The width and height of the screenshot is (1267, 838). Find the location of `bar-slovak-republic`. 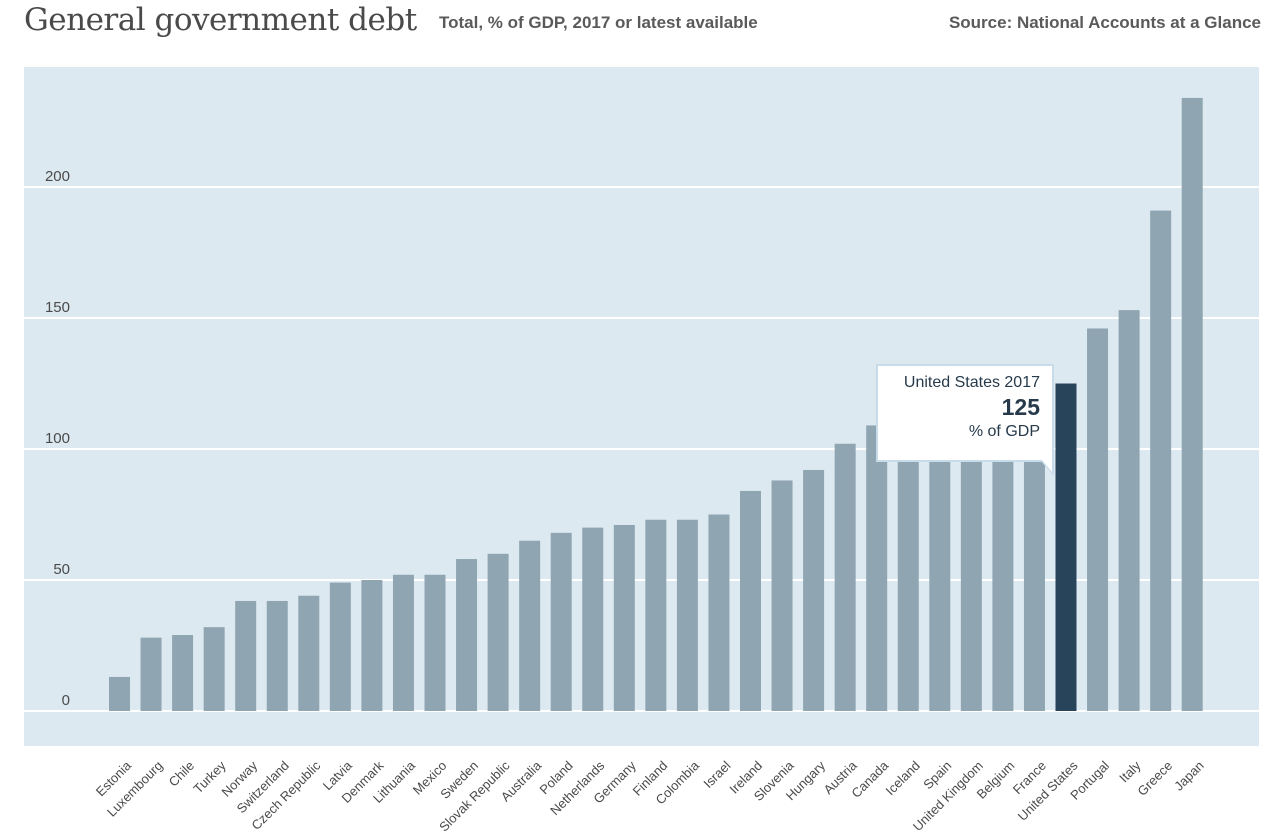

bar-slovak-republic is located at coordinates (498, 632).